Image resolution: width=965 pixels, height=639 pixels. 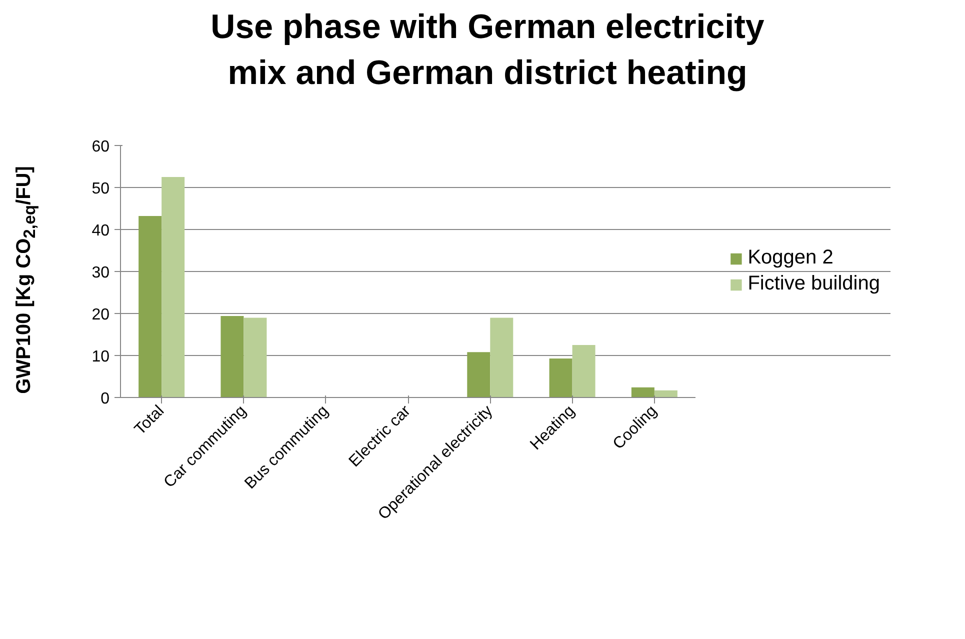 What do you see at coordinates (814, 284) in the screenshot?
I see `legend-label: Fictive building` at bounding box center [814, 284].